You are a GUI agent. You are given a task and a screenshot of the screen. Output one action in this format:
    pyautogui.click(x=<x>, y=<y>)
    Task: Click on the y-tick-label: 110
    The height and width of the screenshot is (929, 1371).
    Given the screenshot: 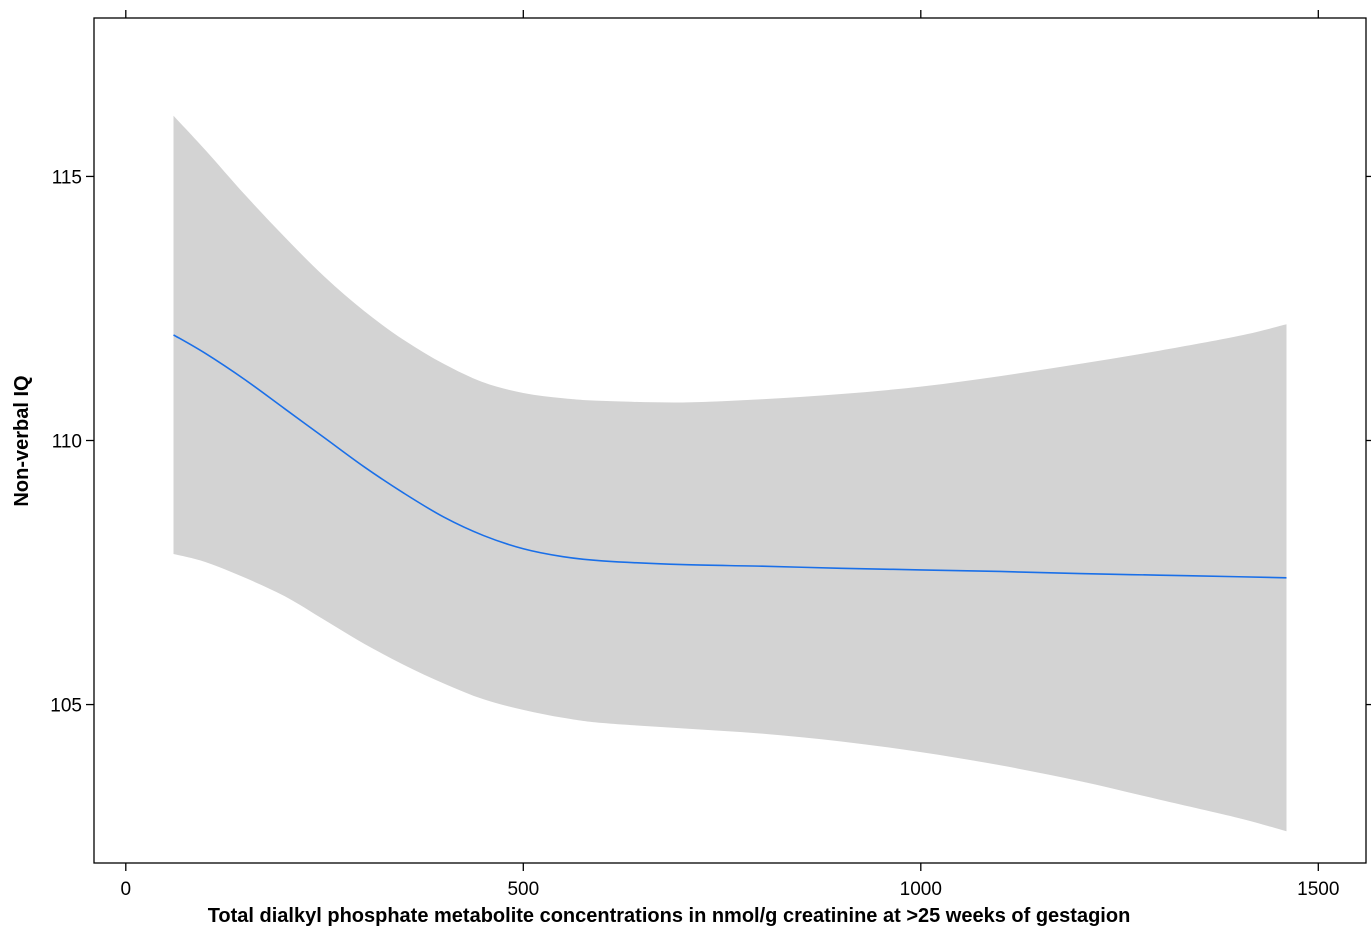 What is the action you would take?
    pyautogui.click(x=67, y=442)
    